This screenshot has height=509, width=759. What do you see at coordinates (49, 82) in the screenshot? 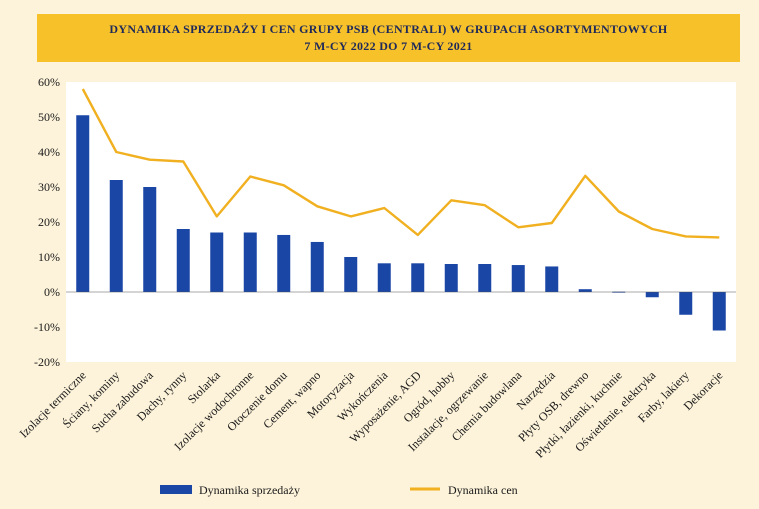
I see `y-tick-label: 60%` at bounding box center [49, 82].